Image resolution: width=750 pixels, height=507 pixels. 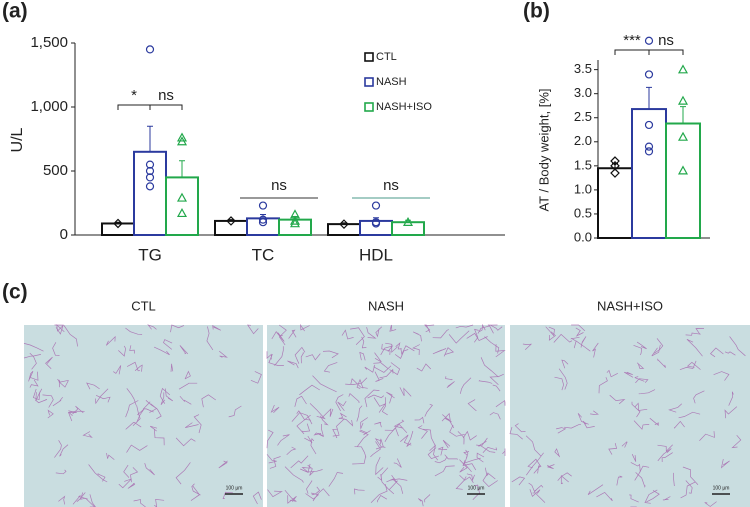 I want to click on y-tick-label: 3.0, so click(x=583, y=92).